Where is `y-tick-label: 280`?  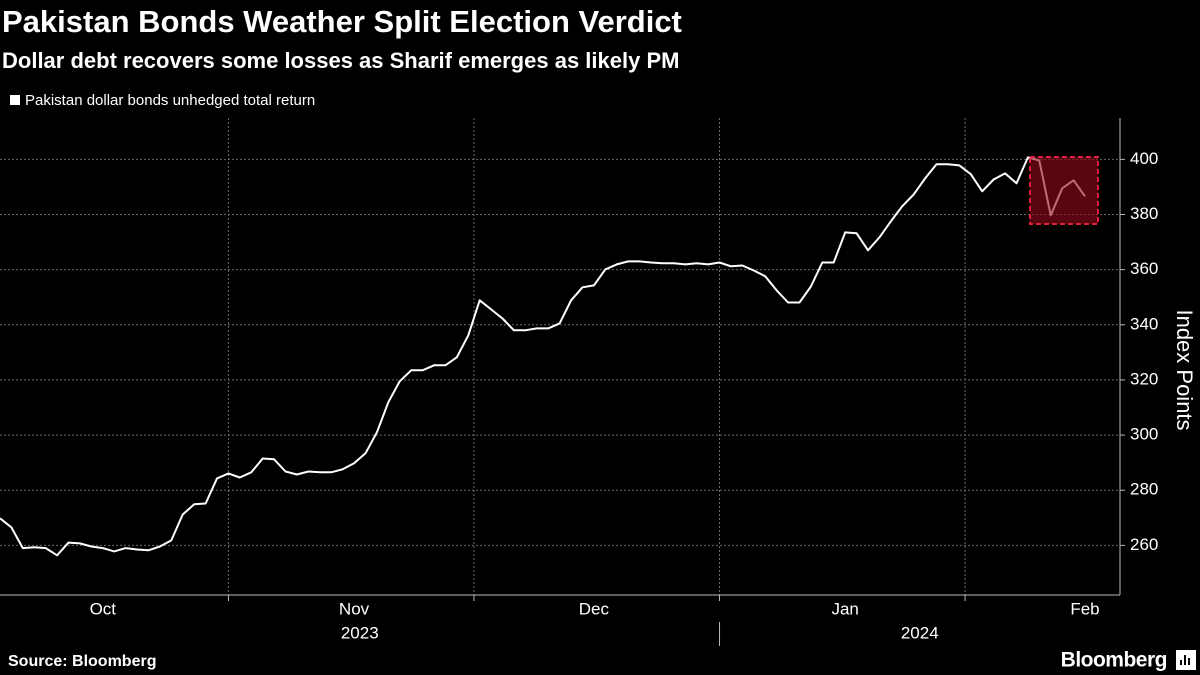
y-tick-label: 280 is located at coordinates (1144, 489).